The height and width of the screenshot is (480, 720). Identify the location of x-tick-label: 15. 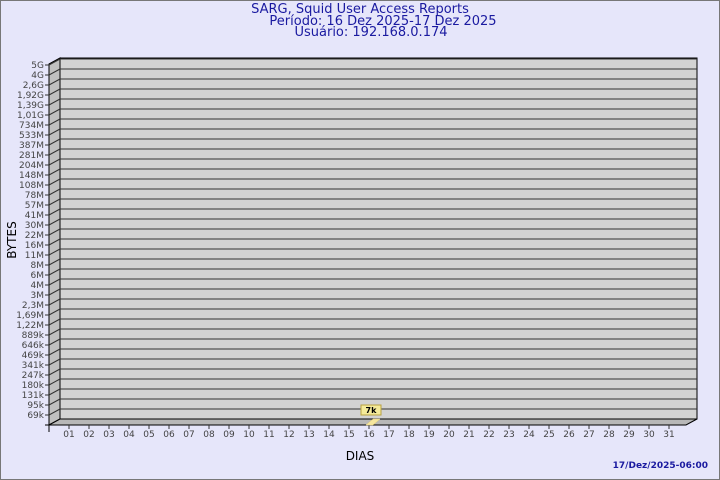
(348, 435).